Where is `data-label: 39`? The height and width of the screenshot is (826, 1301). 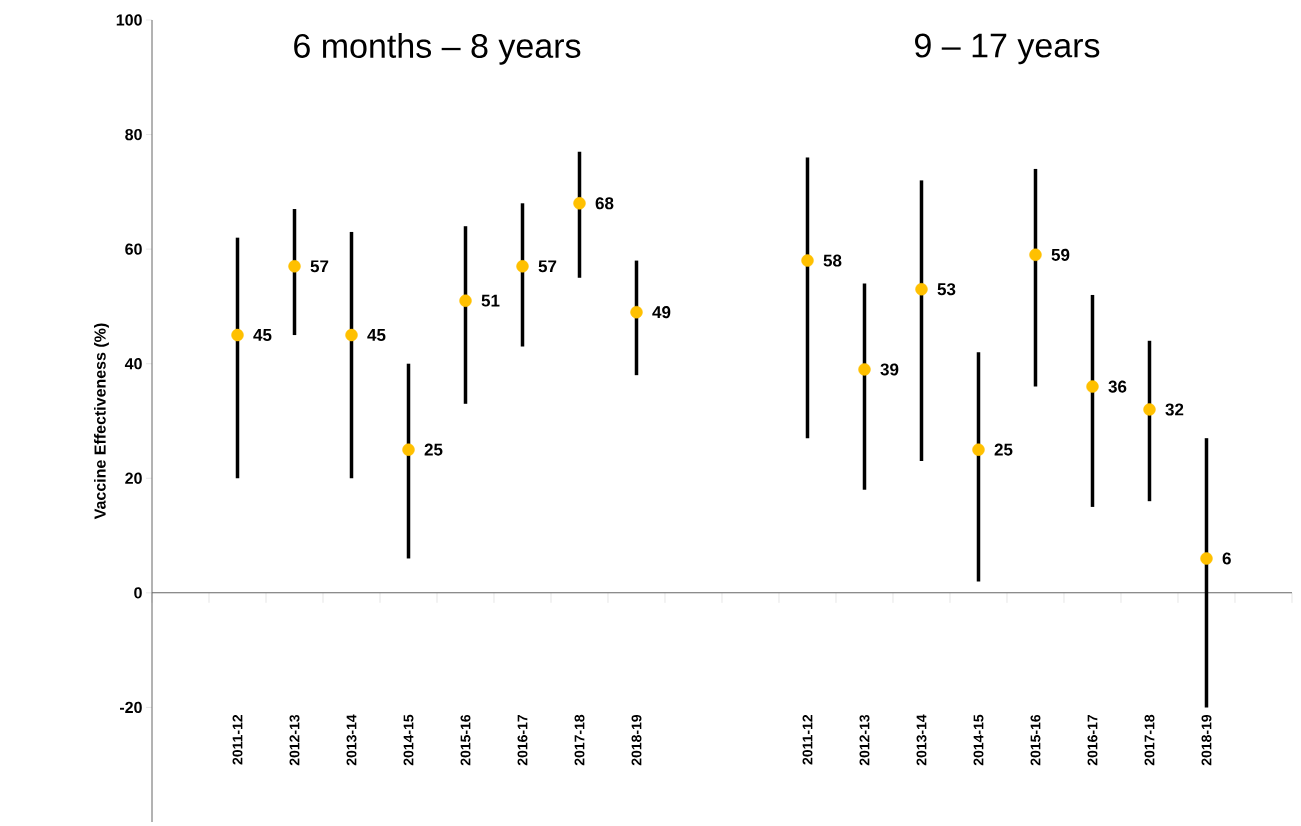 data-label: 39 is located at coordinates (889, 369).